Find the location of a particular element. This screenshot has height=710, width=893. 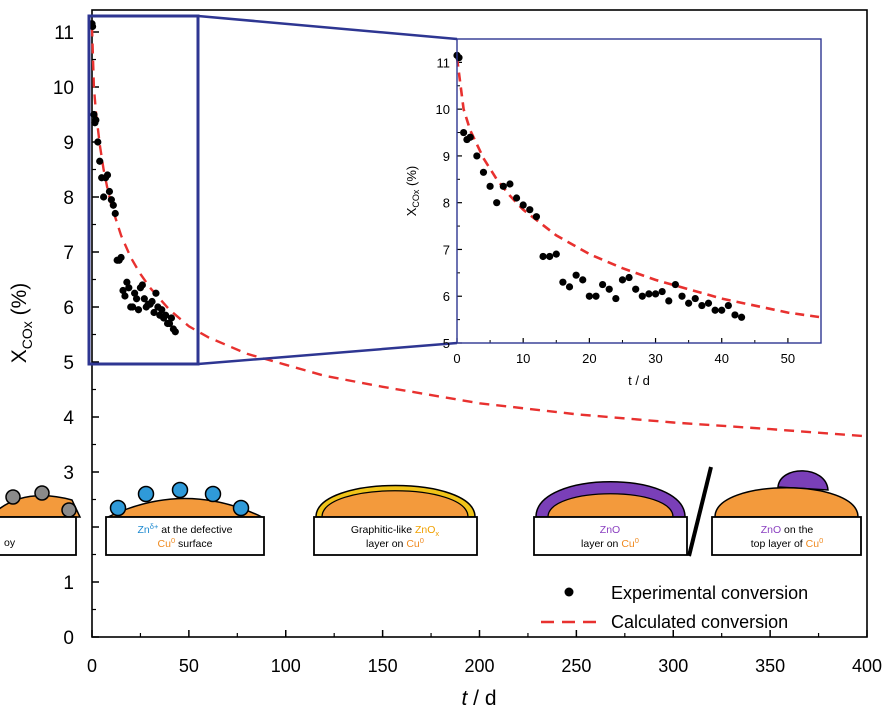

diagram-zno-layer: ZnO layer on Cu0 is located at coordinates (610, 518).